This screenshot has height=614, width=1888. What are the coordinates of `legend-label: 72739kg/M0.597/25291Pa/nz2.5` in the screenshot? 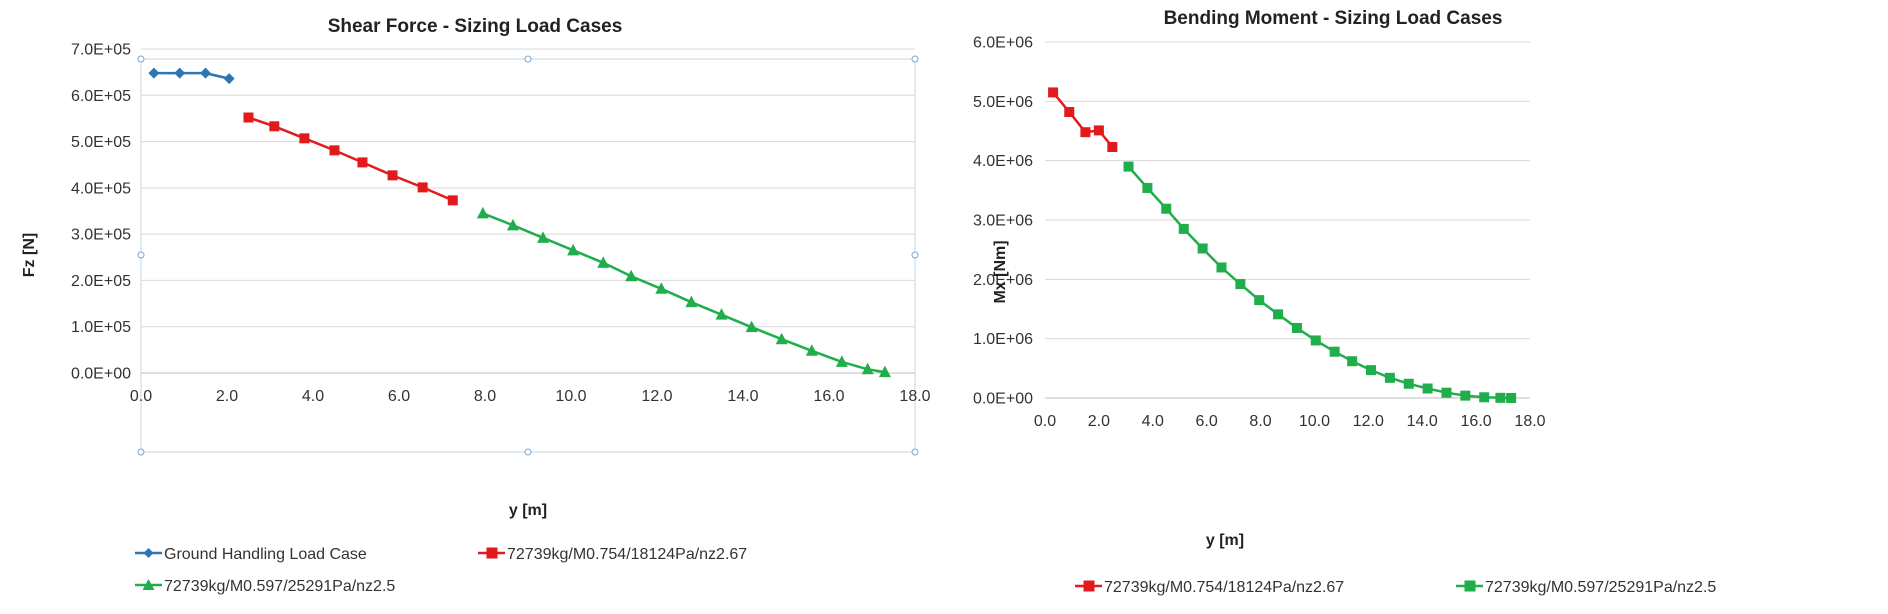 It's located at (1600, 587).